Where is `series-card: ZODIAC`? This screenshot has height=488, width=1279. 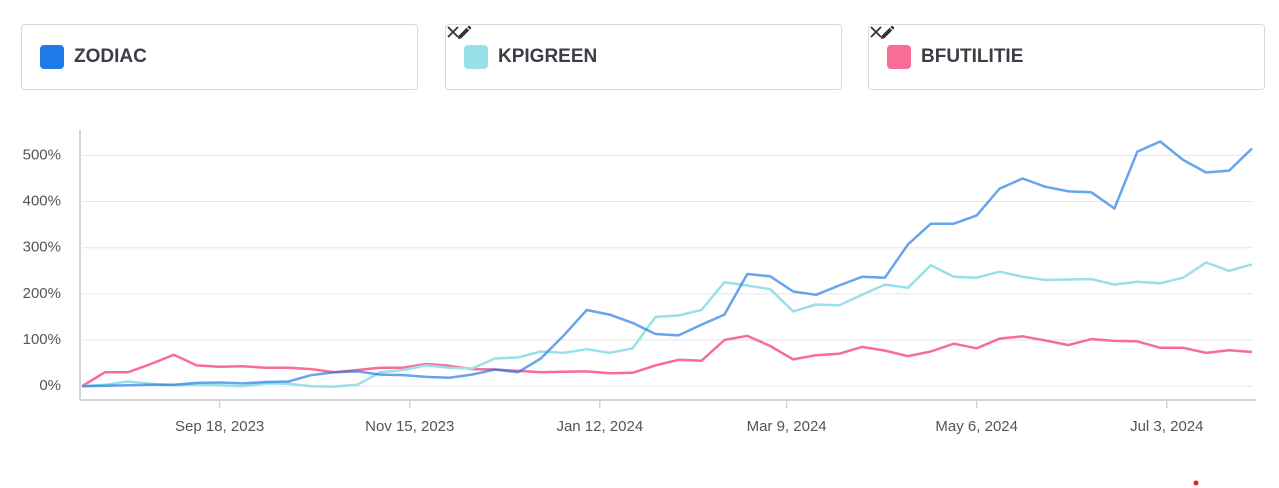
series-card: ZODIAC is located at coordinates (219, 57).